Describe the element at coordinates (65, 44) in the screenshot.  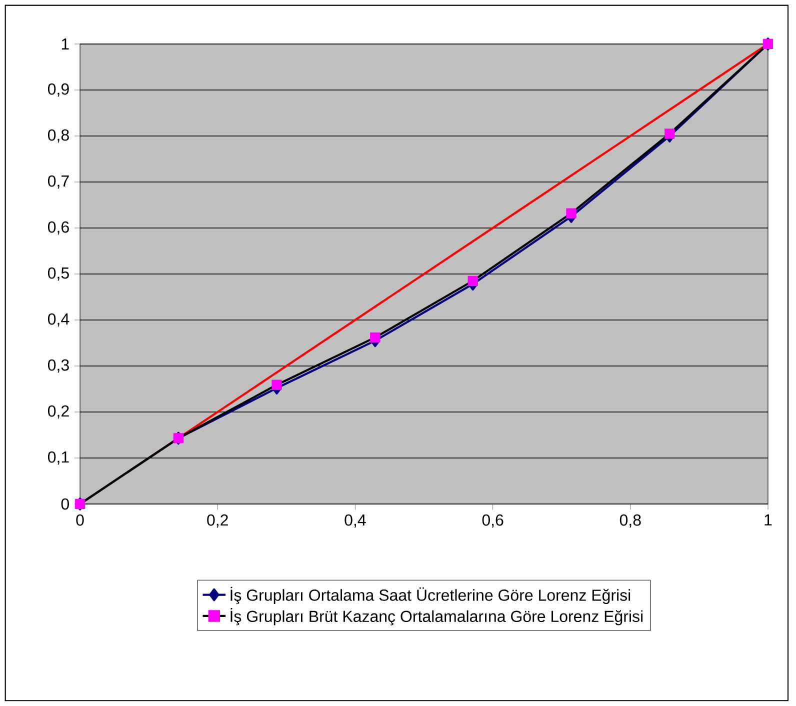
I see `y-tick-label: 1` at that location.